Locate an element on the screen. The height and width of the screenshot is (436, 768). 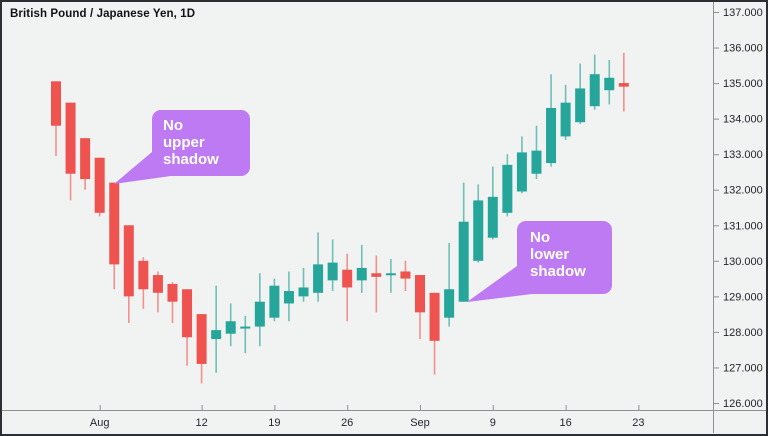
time-axis-label: Aug is located at coordinates (100, 423).